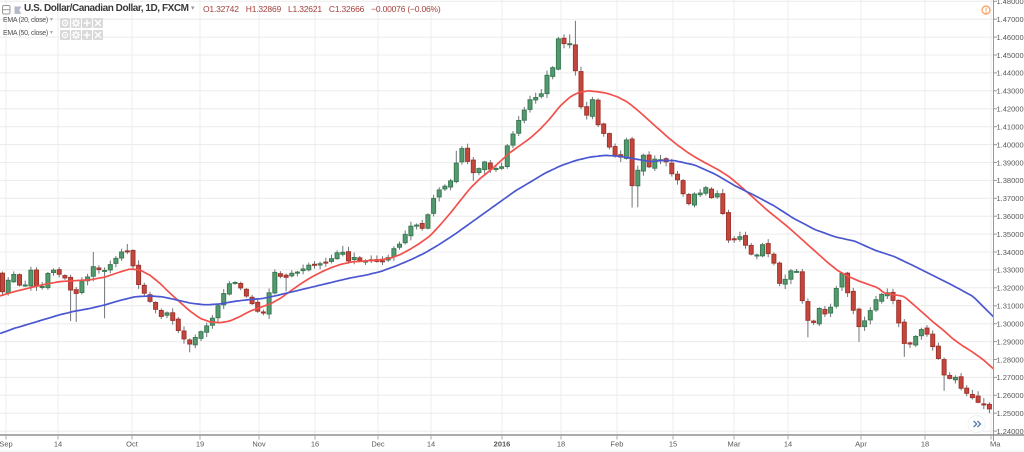  What do you see at coordinates (1010, 431) in the screenshot?
I see `svg-text: 1.24000` at bounding box center [1010, 431].